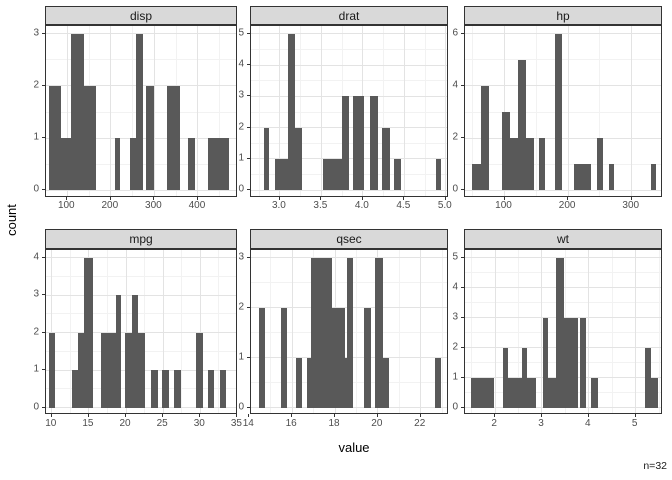  I want to click on x-tick-label: 300, so click(631, 205).